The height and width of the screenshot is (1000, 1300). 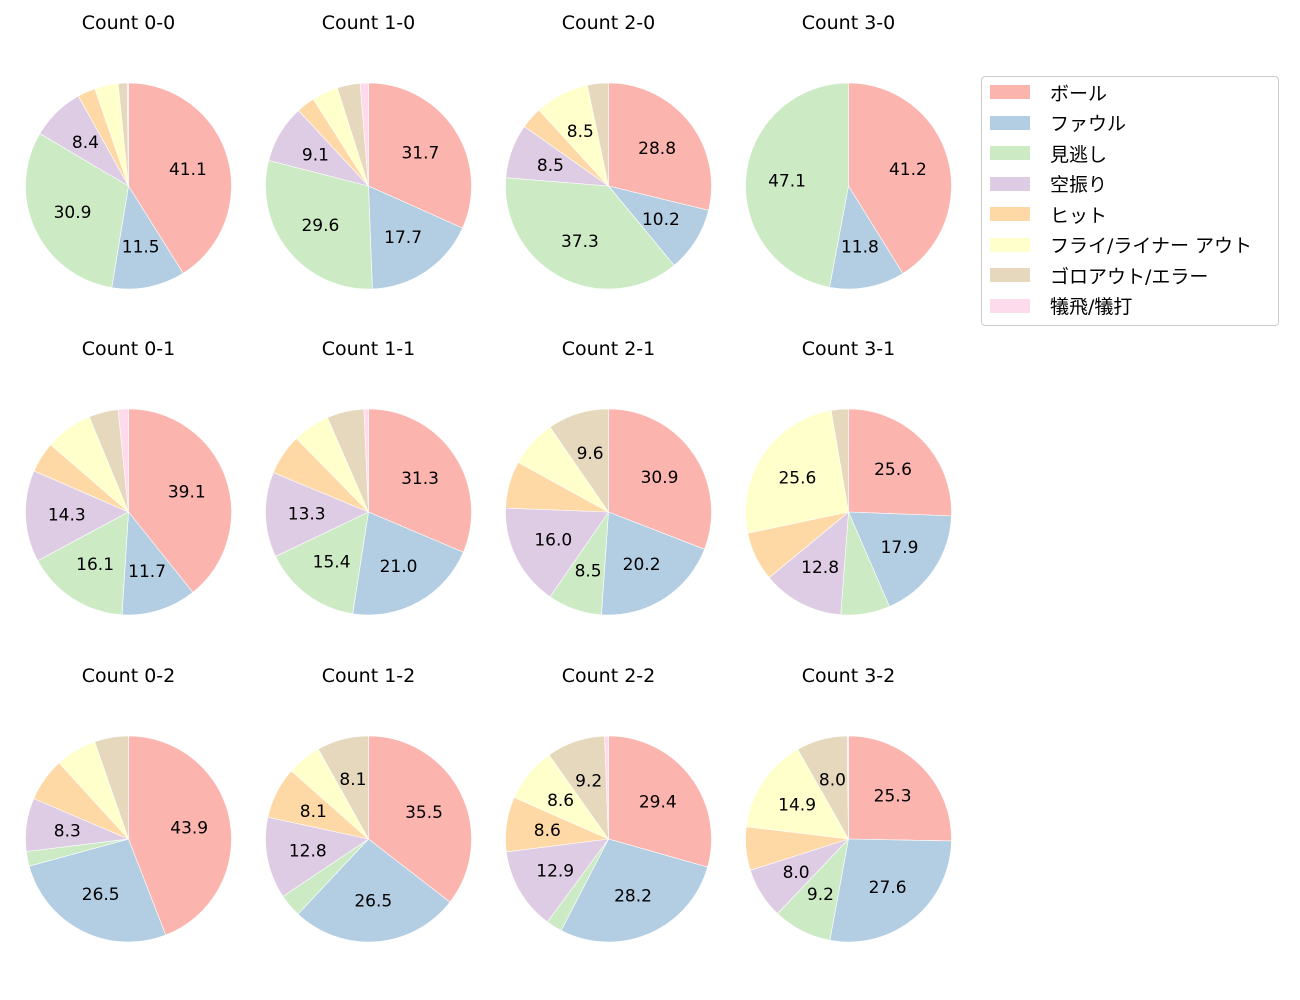 What do you see at coordinates (188, 170) in the screenshot?
I see `slice-value-label: 41.1` at bounding box center [188, 170].